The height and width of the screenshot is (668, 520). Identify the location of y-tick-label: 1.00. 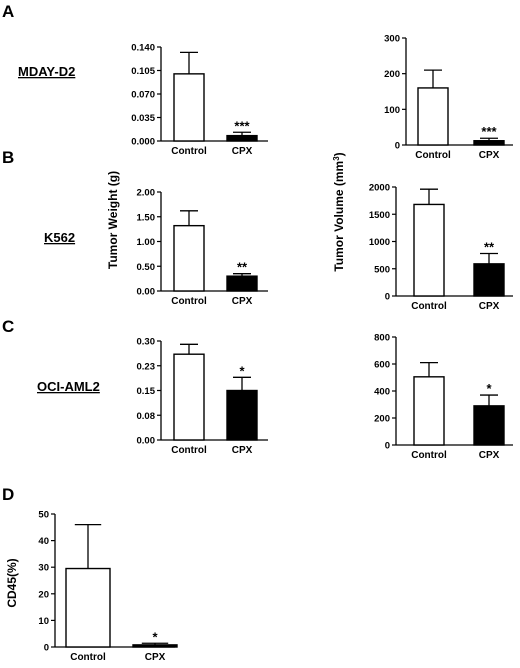
(146, 242).